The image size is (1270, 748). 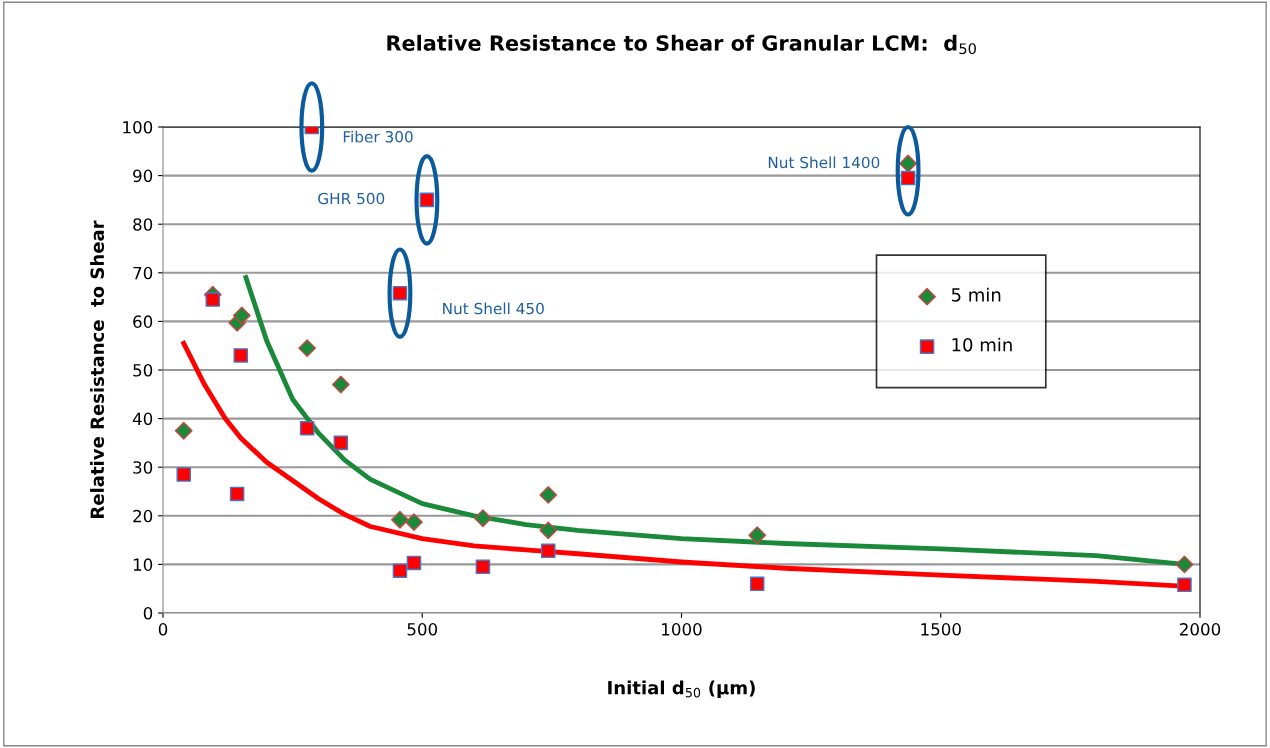 I want to click on y-tick-label: 20, so click(x=143, y=516).